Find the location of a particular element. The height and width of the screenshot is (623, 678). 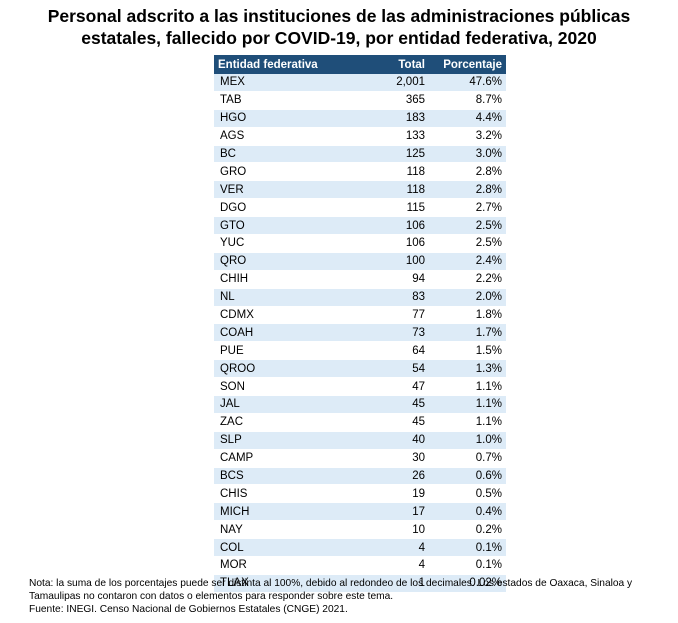

total-cell: 54 is located at coordinates (386, 369).